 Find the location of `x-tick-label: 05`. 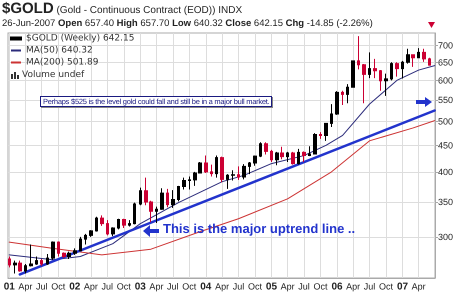

x-tick-label: 05 is located at coordinates (272, 287).